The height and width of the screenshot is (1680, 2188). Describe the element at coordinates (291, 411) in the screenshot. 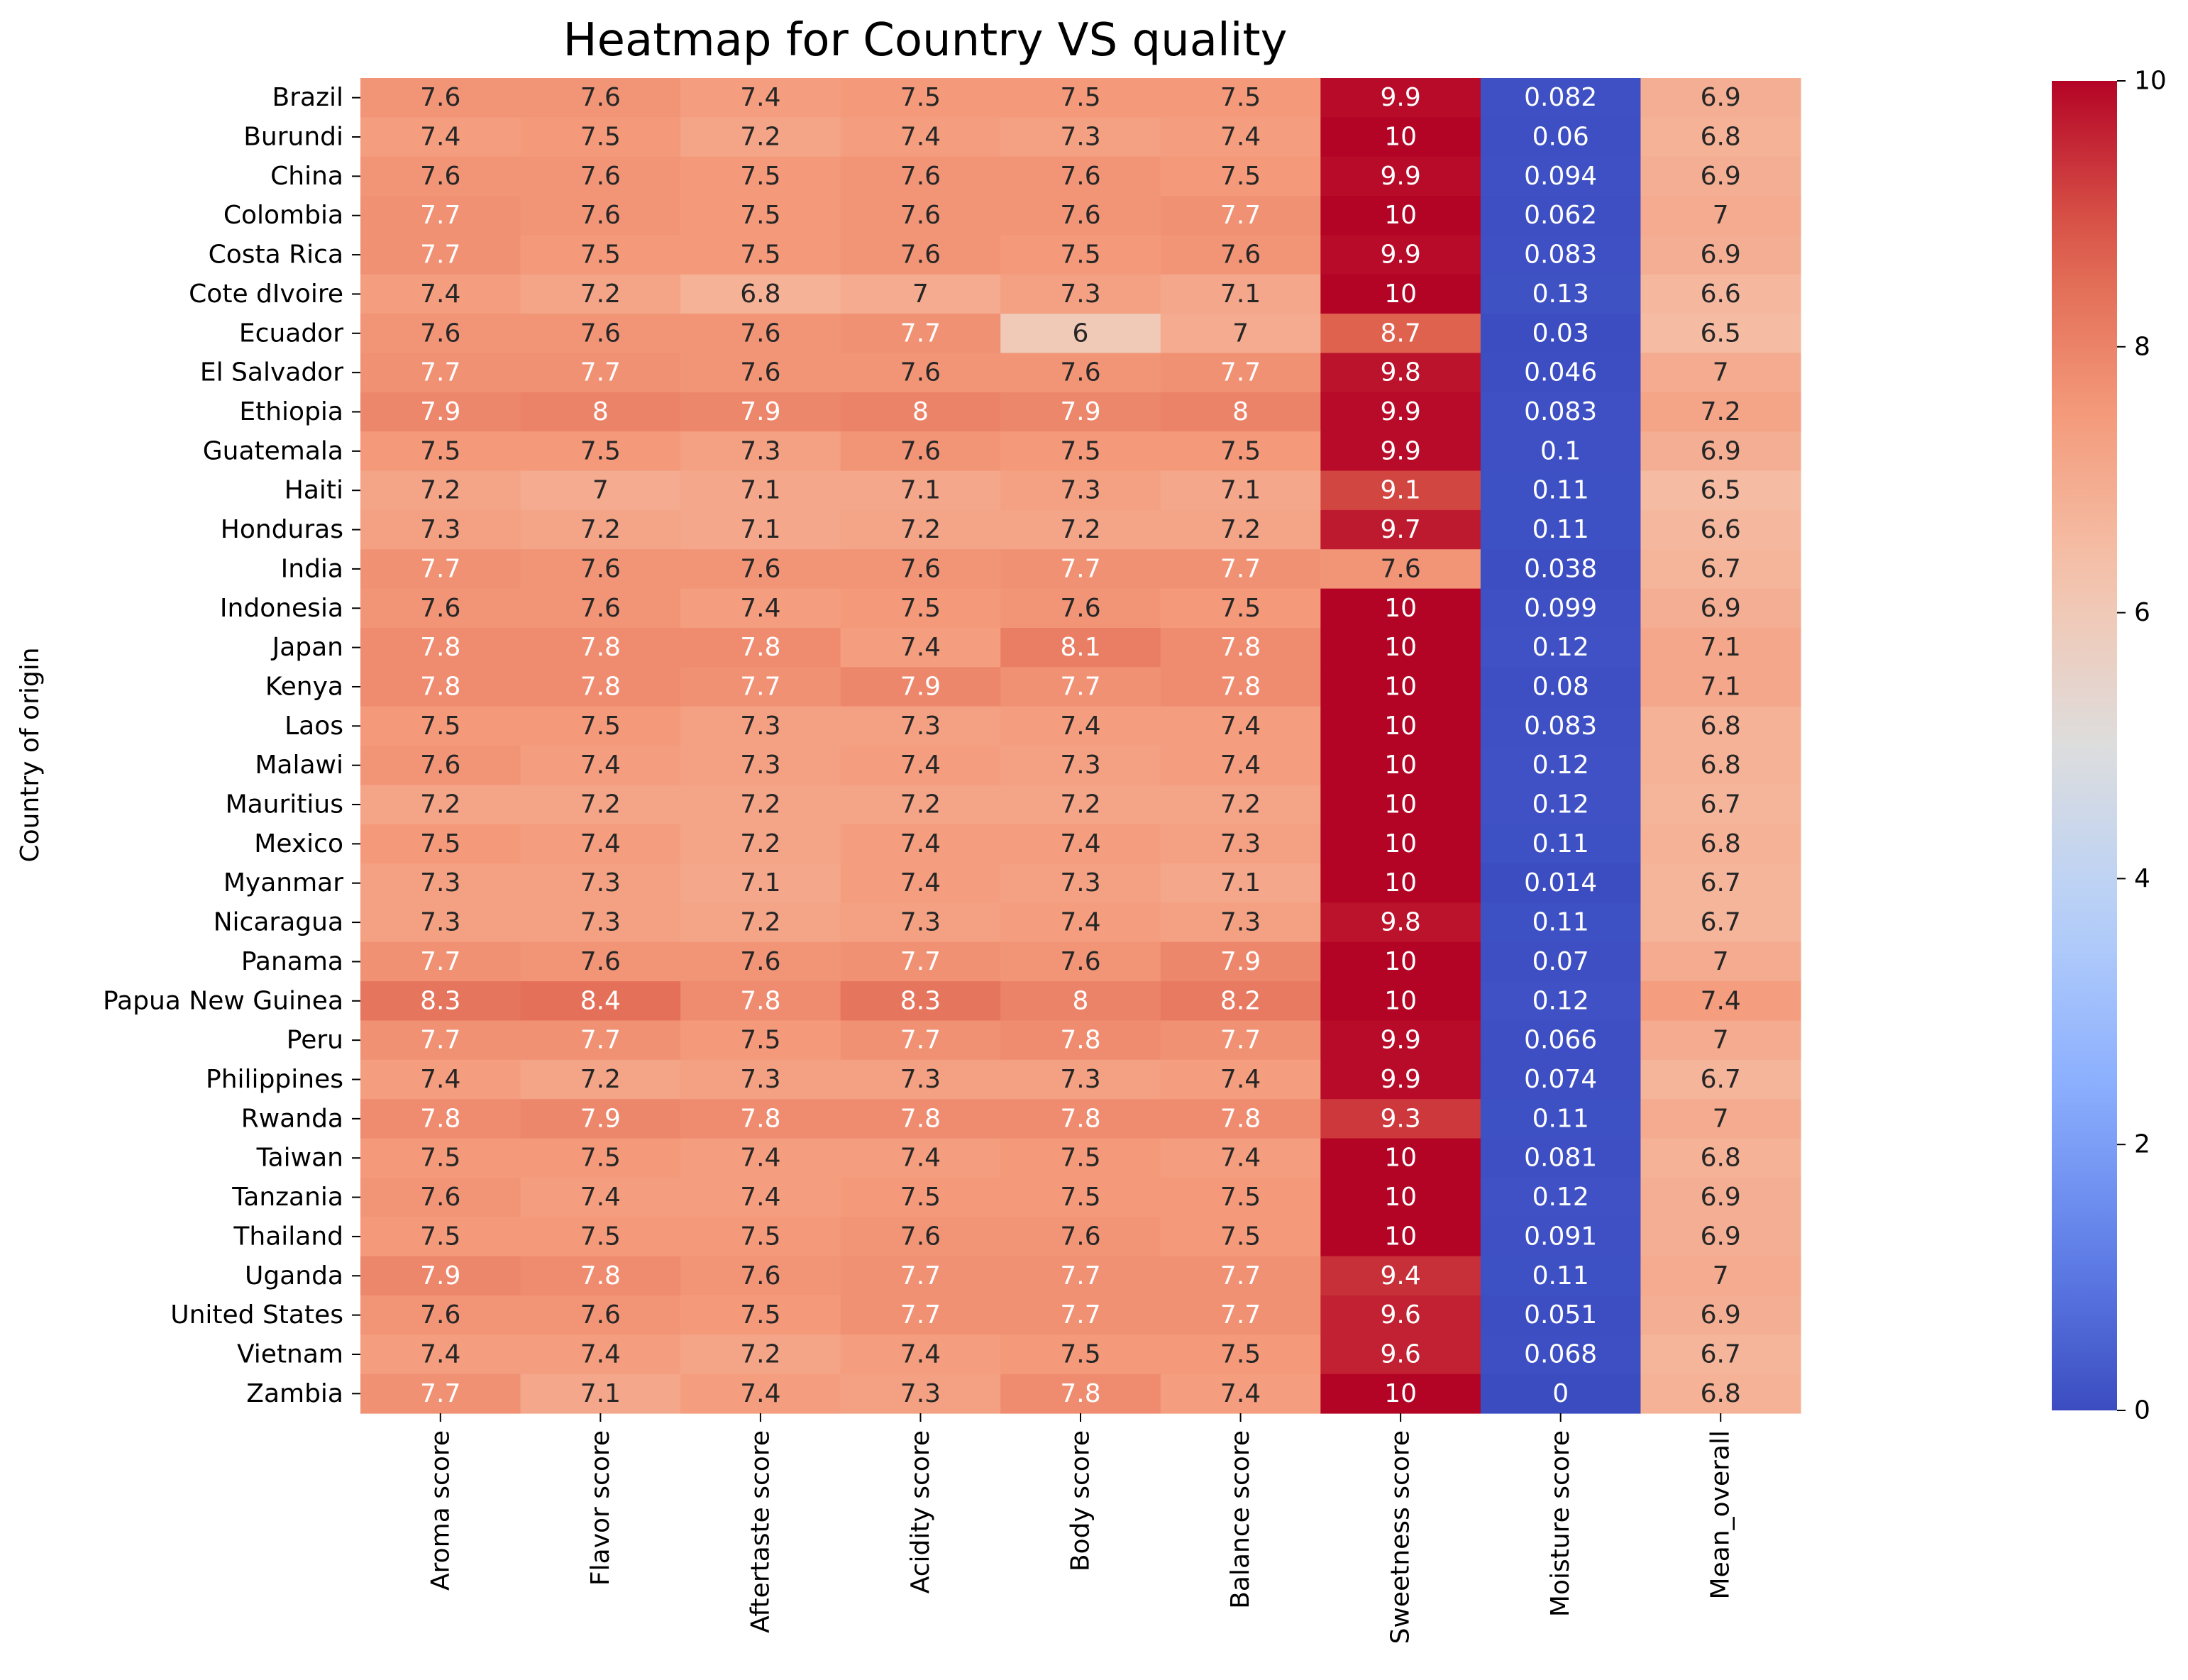

I see `y-tick-label: Ethiopia` at that location.